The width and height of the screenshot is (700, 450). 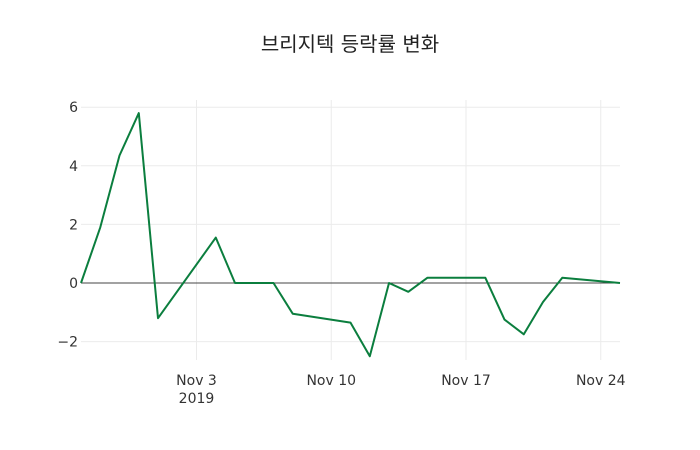 I want to click on y-tick-label: 0, so click(x=73, y=284).